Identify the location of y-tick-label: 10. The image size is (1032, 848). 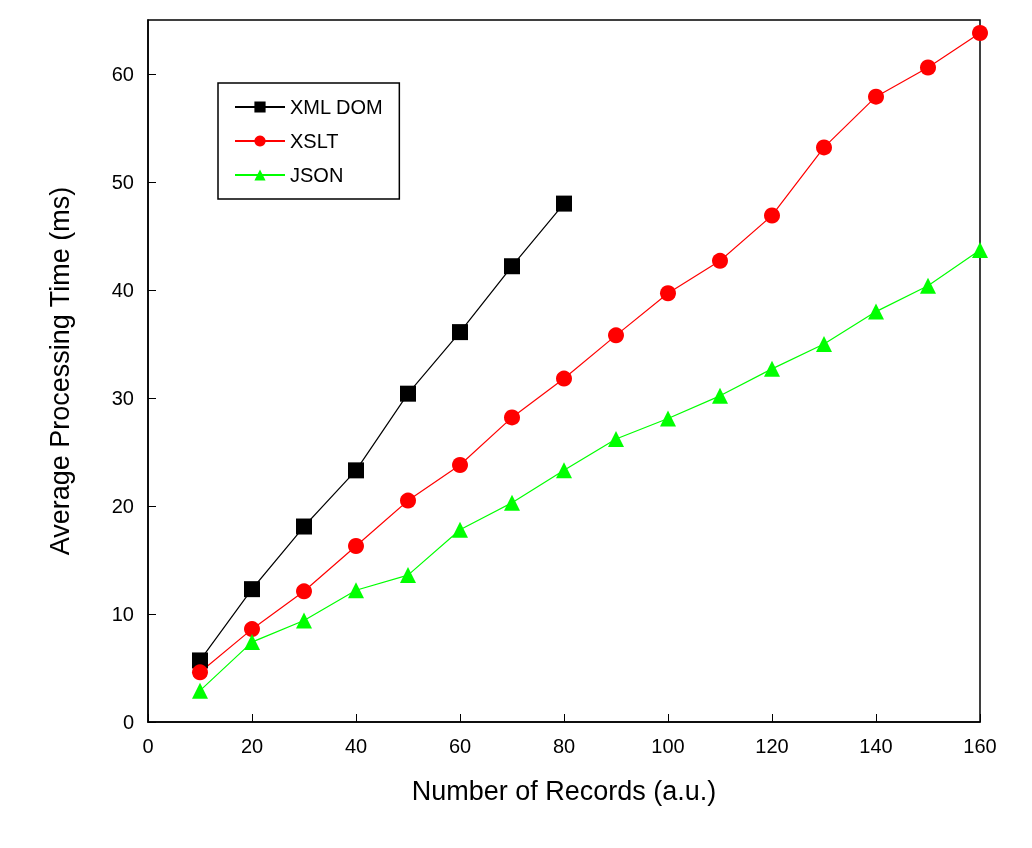
(122, 614).